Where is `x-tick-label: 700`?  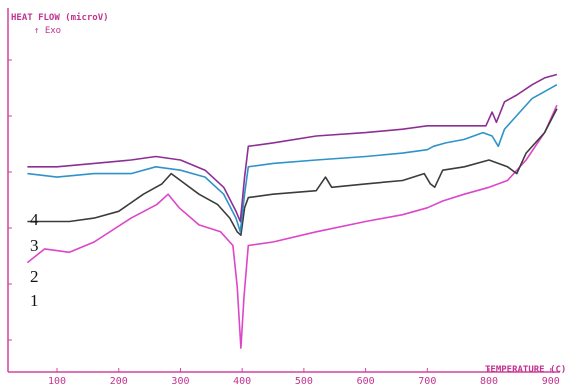 x-tick-label: 700 is located at coordinates (427, 381).